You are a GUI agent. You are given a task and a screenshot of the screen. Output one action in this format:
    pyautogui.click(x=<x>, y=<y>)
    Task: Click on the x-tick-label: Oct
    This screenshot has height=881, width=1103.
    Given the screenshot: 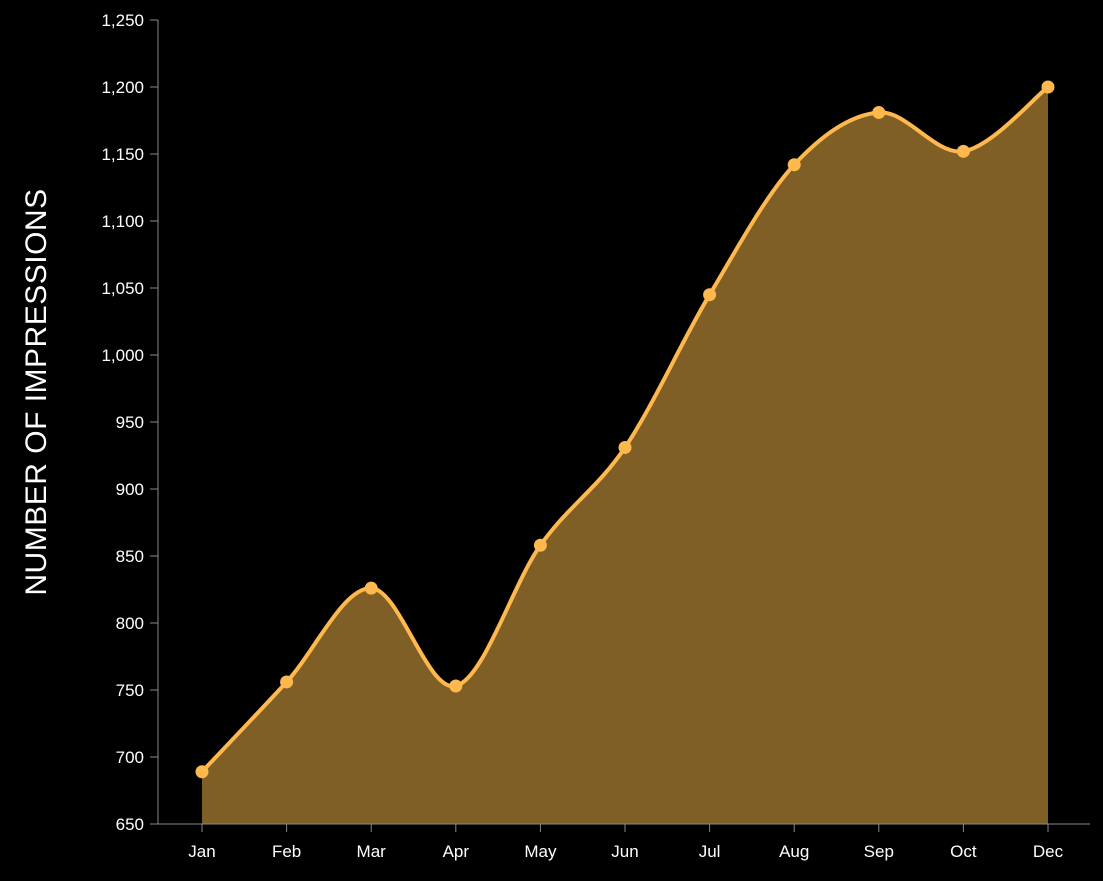 What is the action you would take?
    pyautogui.click(x=963, y=851)
    